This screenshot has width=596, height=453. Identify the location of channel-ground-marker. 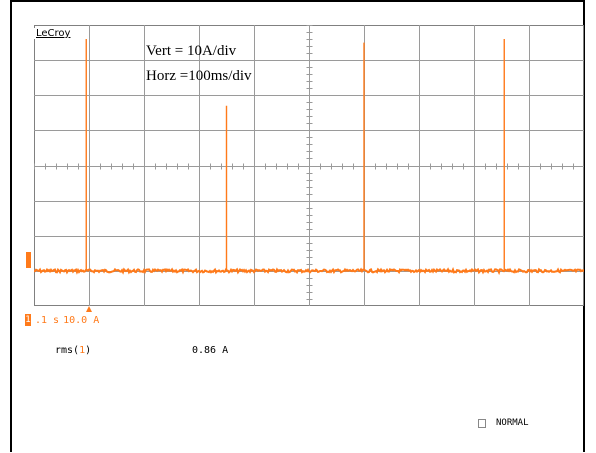
(28, 260).